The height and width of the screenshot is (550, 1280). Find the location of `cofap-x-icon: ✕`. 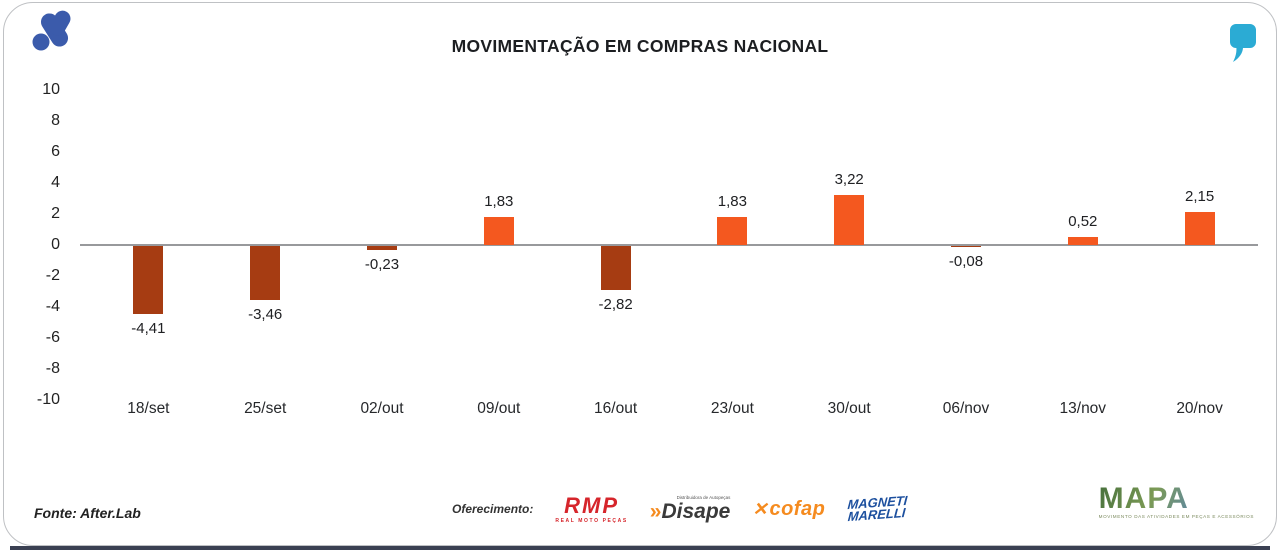

cofap-x-icon: ✕ is located at coordinates (760, 509).